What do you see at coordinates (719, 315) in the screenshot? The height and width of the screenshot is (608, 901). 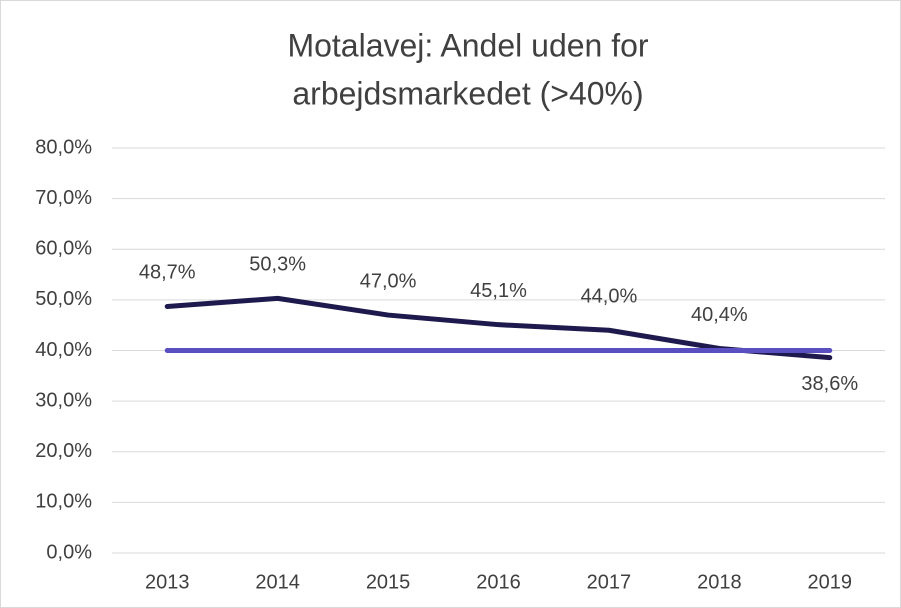 I see `data-label: 40,4%` at bounding box center [719, 315].